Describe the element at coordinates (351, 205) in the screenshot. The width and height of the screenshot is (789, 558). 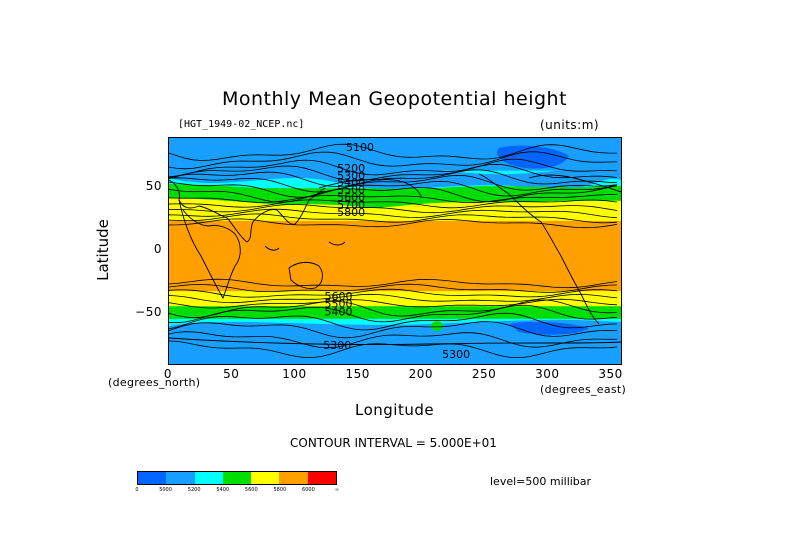
I see `contour-label: 5700` at that location.